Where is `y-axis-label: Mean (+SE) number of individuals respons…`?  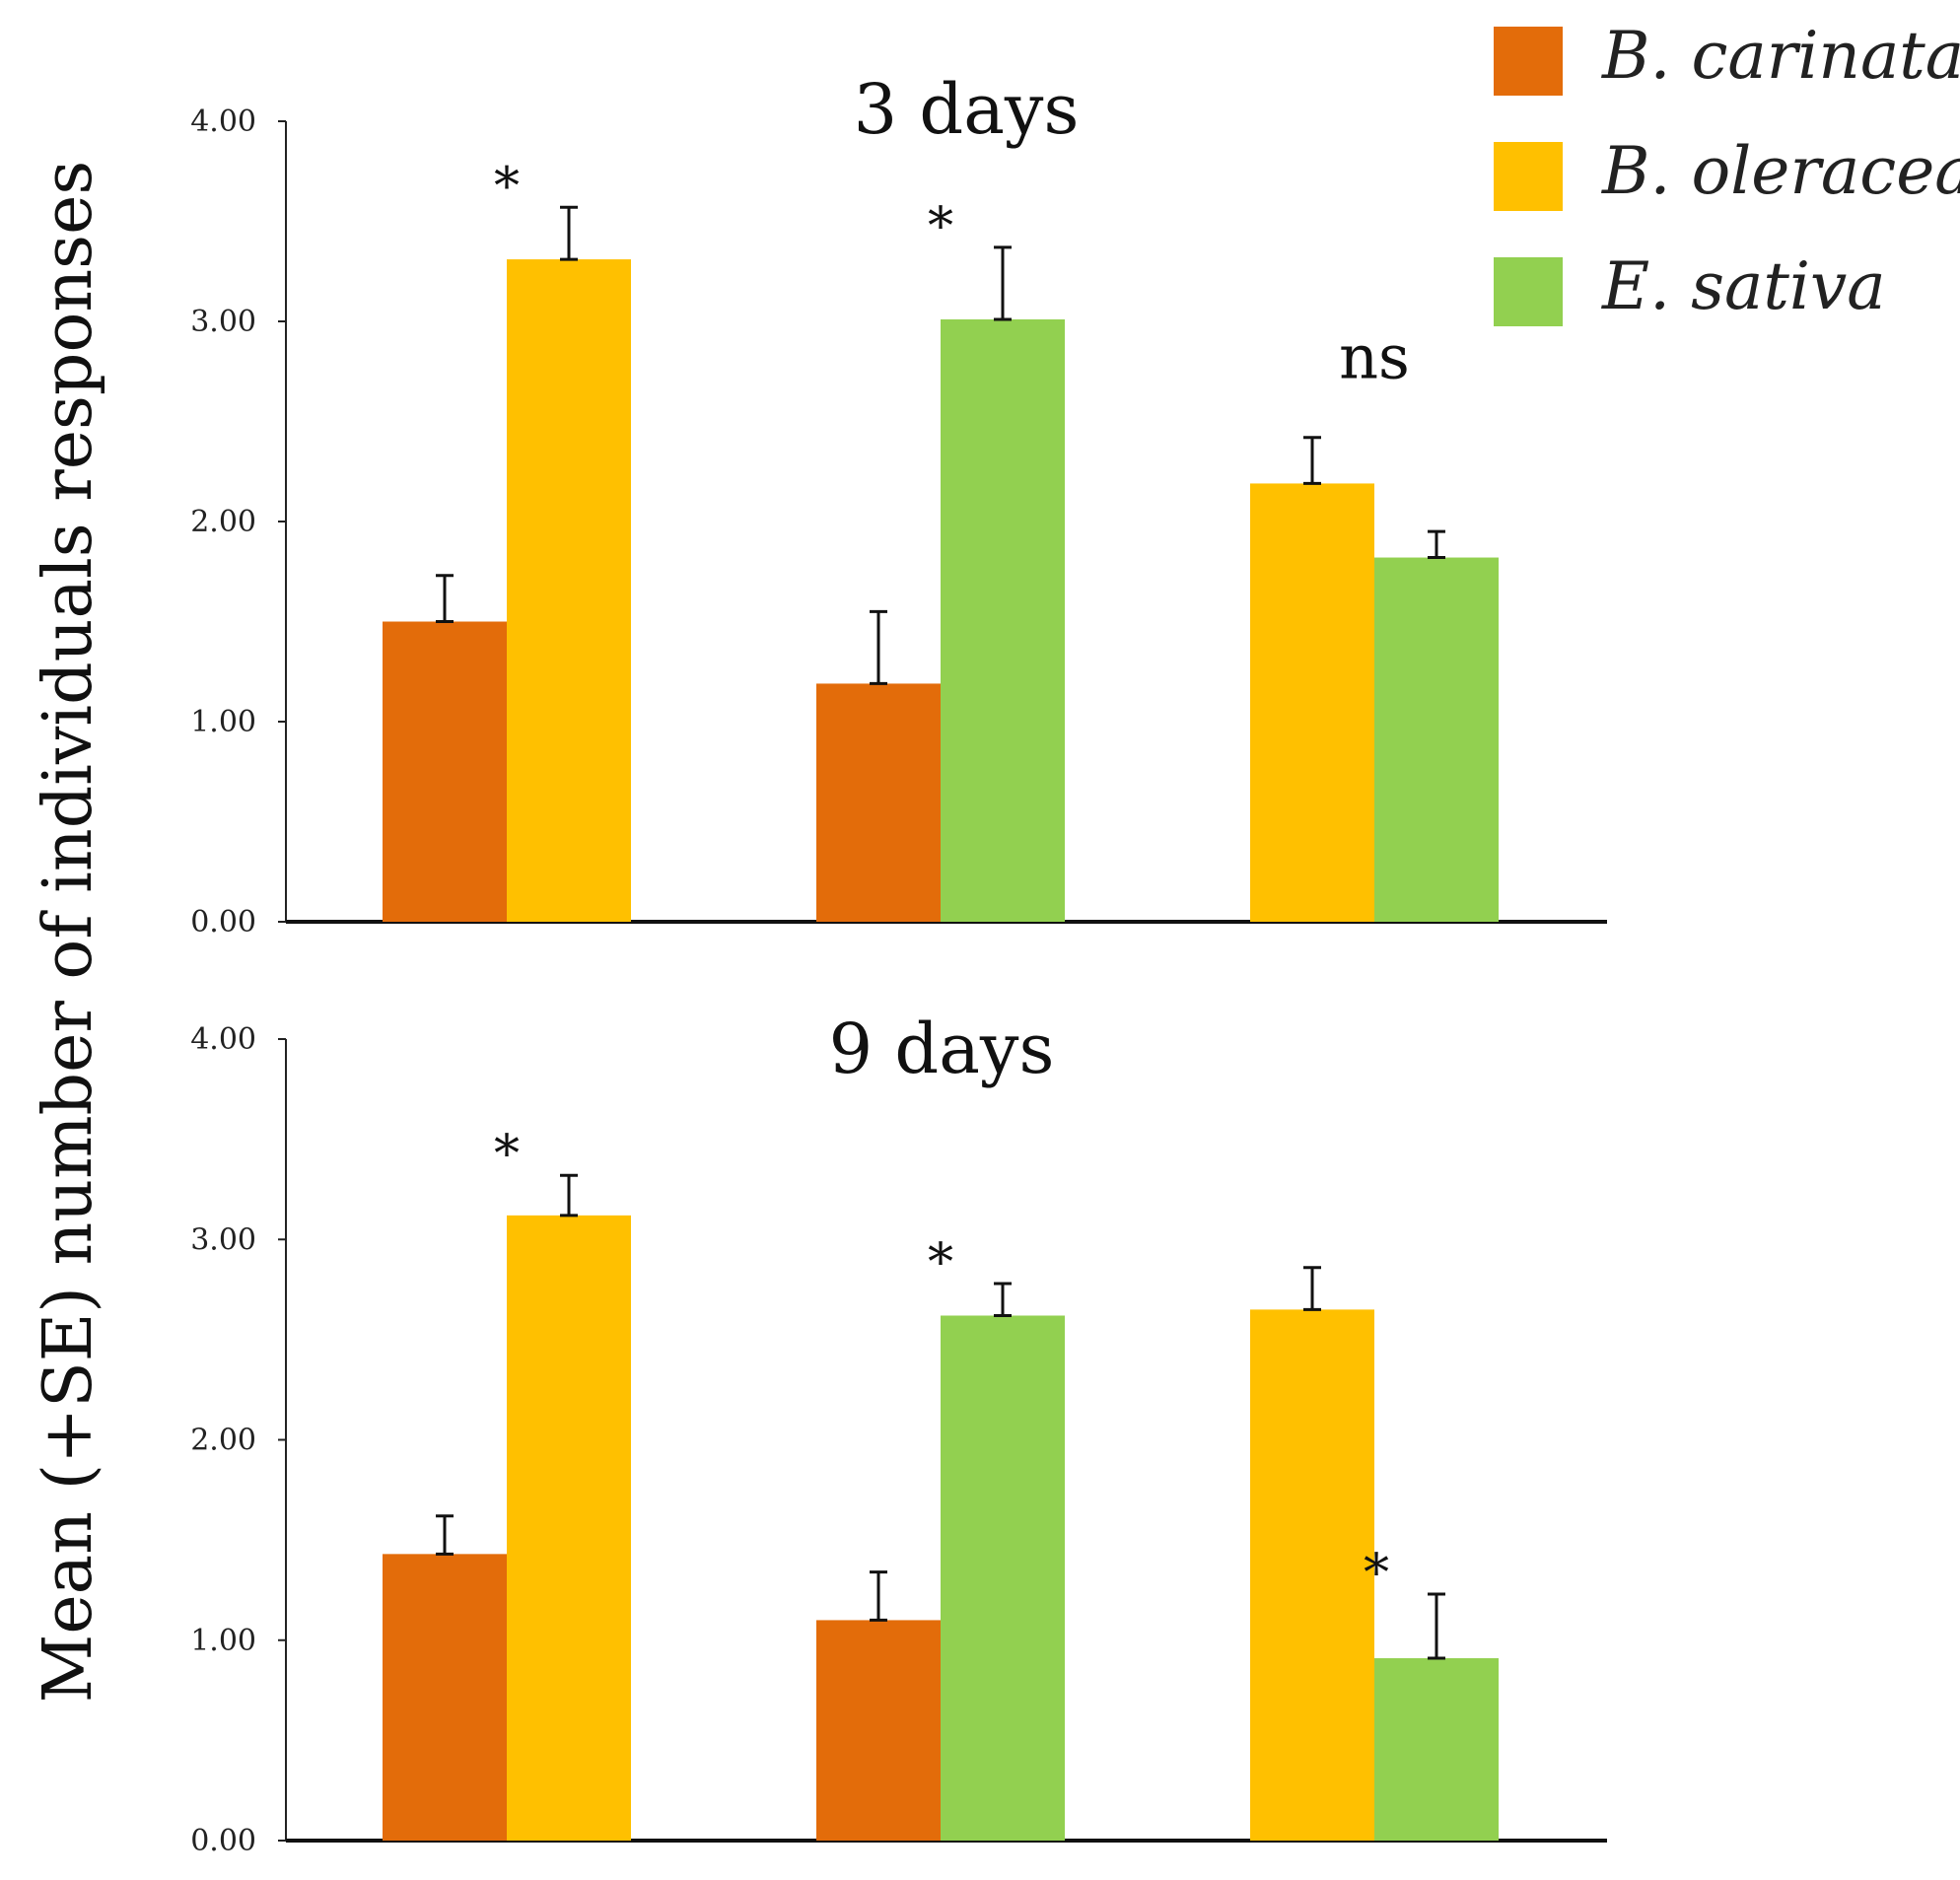 y-axis-label: Mean (+SE) number of individuals respons… is located at coordinates (68, 932).